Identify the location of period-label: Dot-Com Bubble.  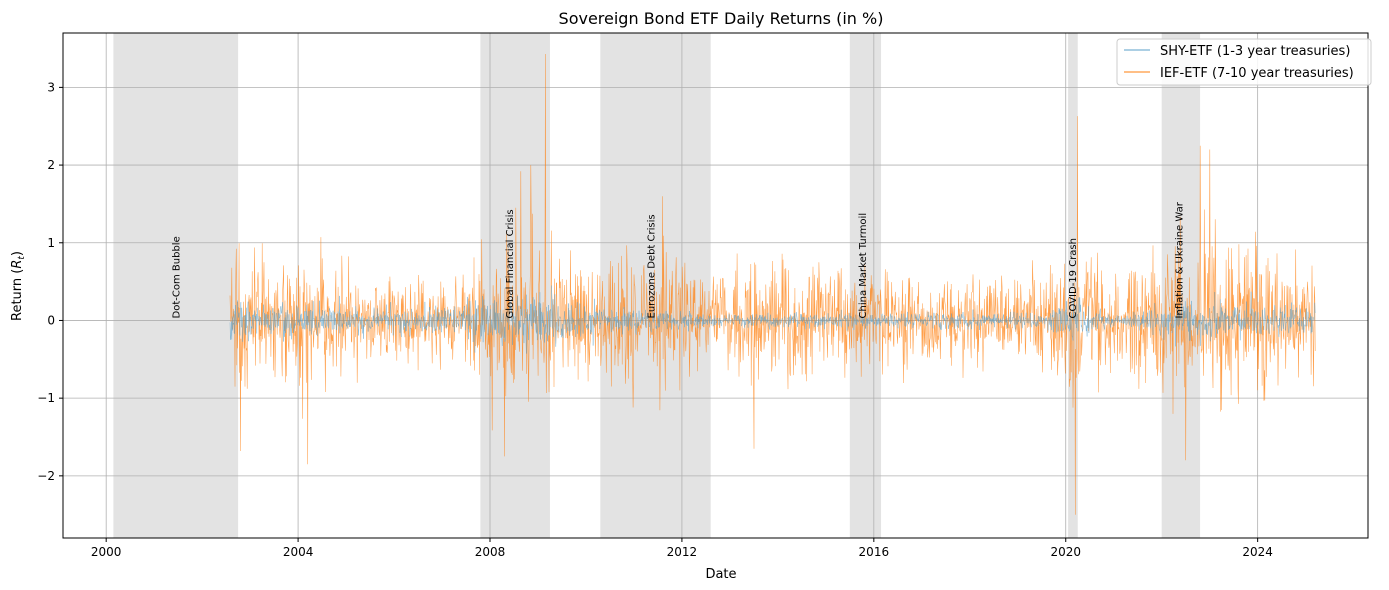
(177, 277).